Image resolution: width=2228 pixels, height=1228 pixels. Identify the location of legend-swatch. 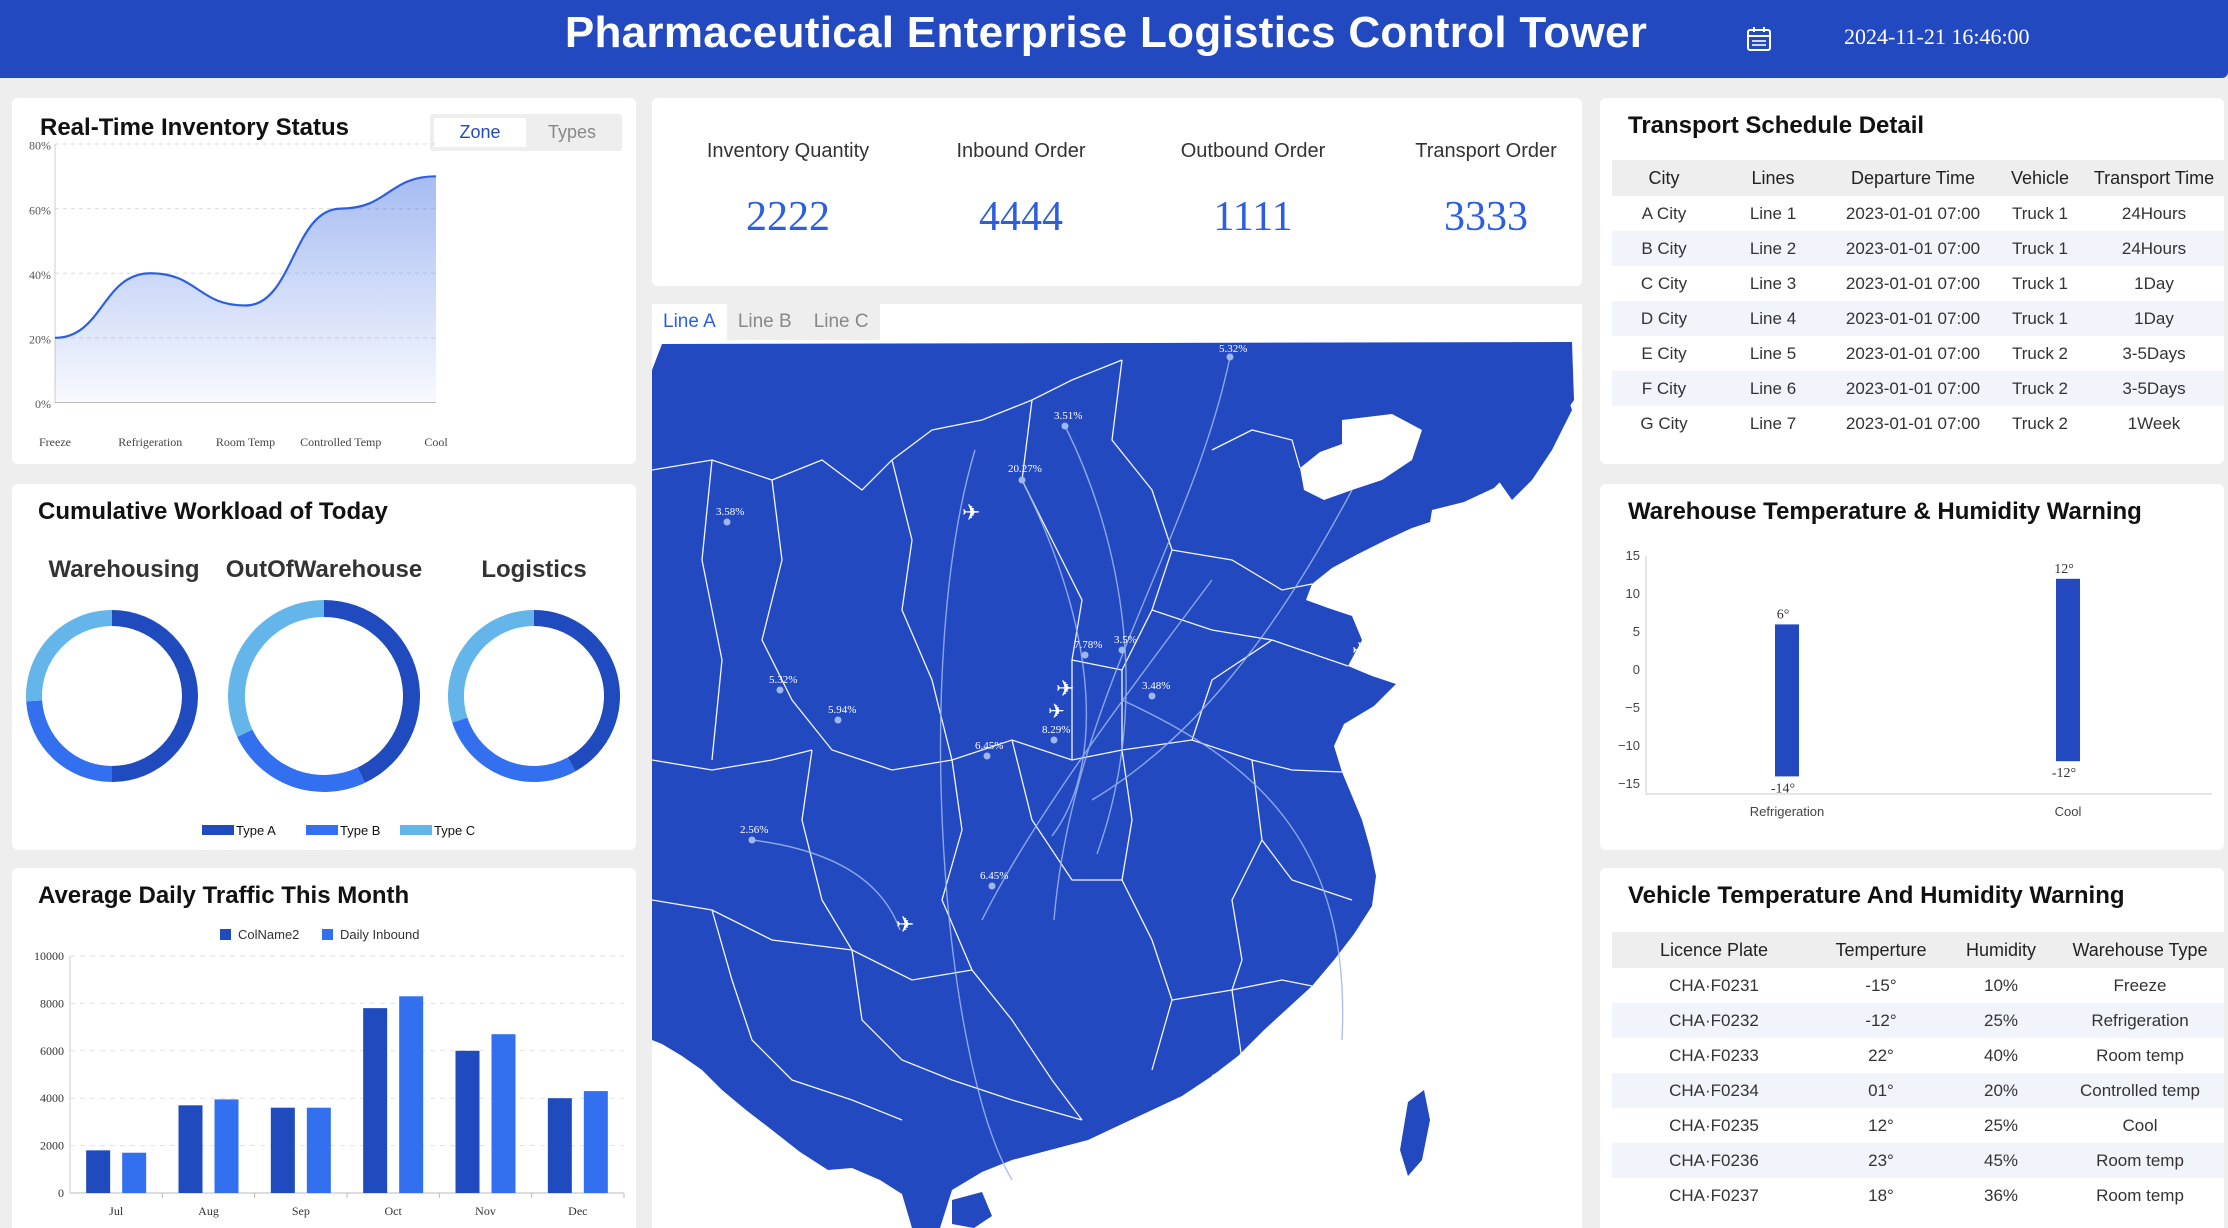
(225, 934).